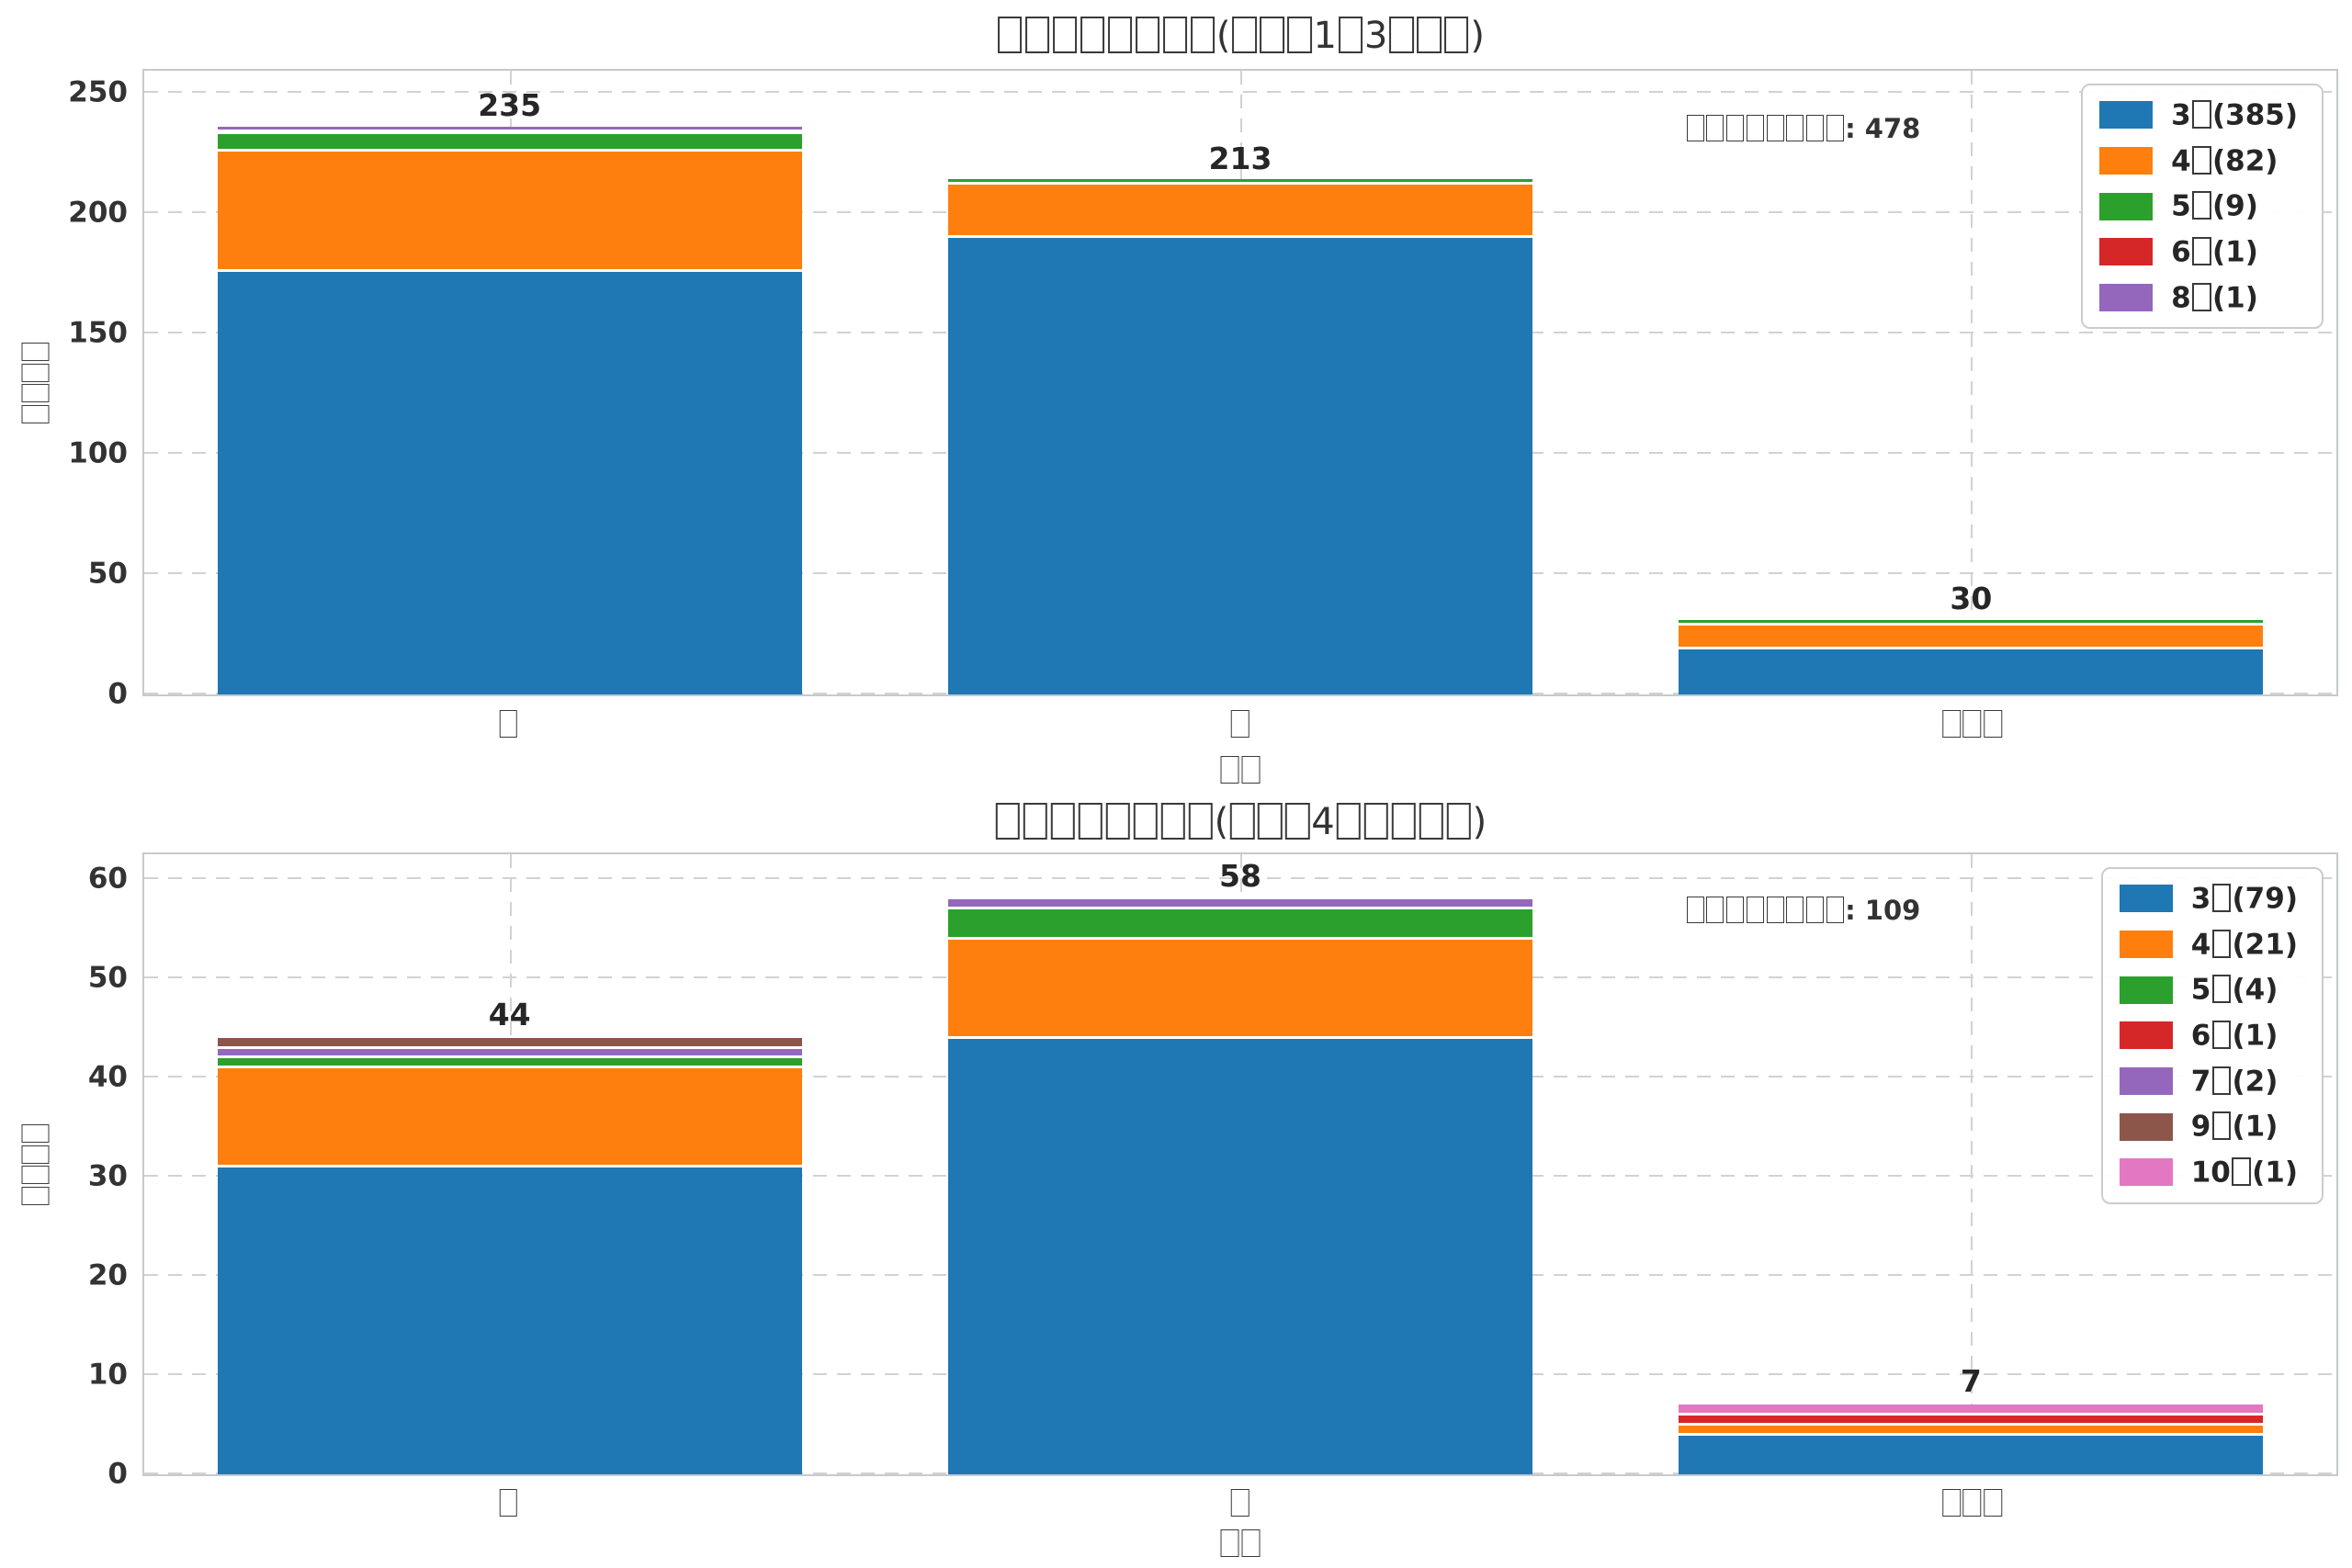 The width and height of the screenshot is (2352, 1568). What do you see at coordinates (117, 1474) in the screenshot?
I see `y-tick-label: 0` at bounding box center [117, 1474].